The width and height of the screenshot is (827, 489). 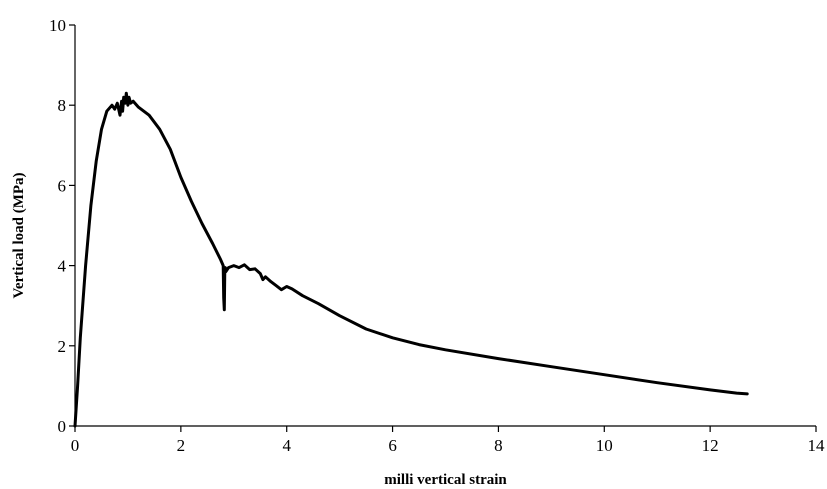 I want to click on y-axis-ticks: 0 2 4 6 8 10, so click(x=62, y=226).